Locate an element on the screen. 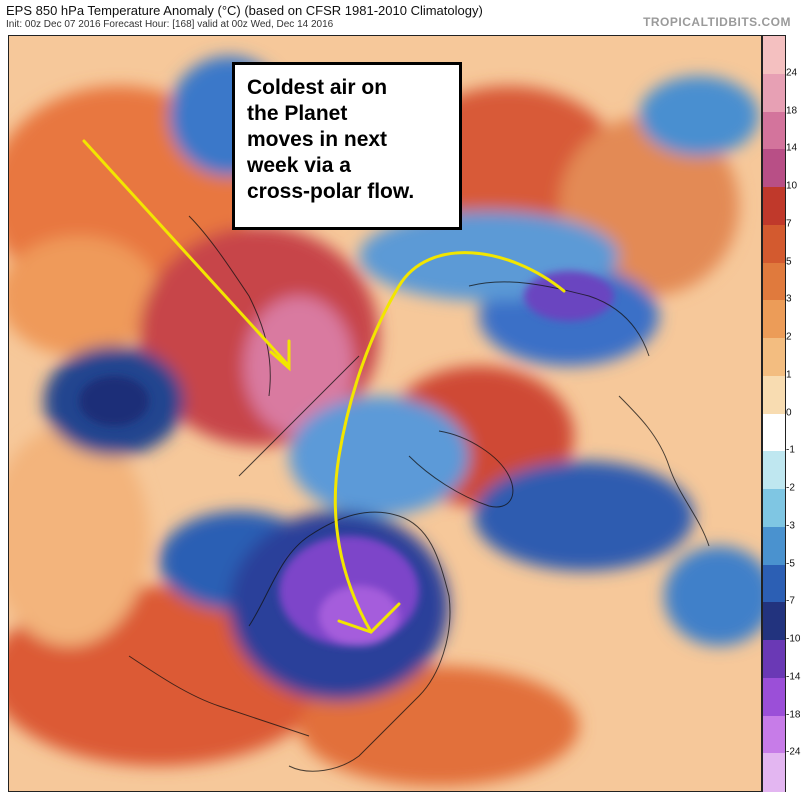  annotation-line: Coldest air on is located at coordinates (317, 87).